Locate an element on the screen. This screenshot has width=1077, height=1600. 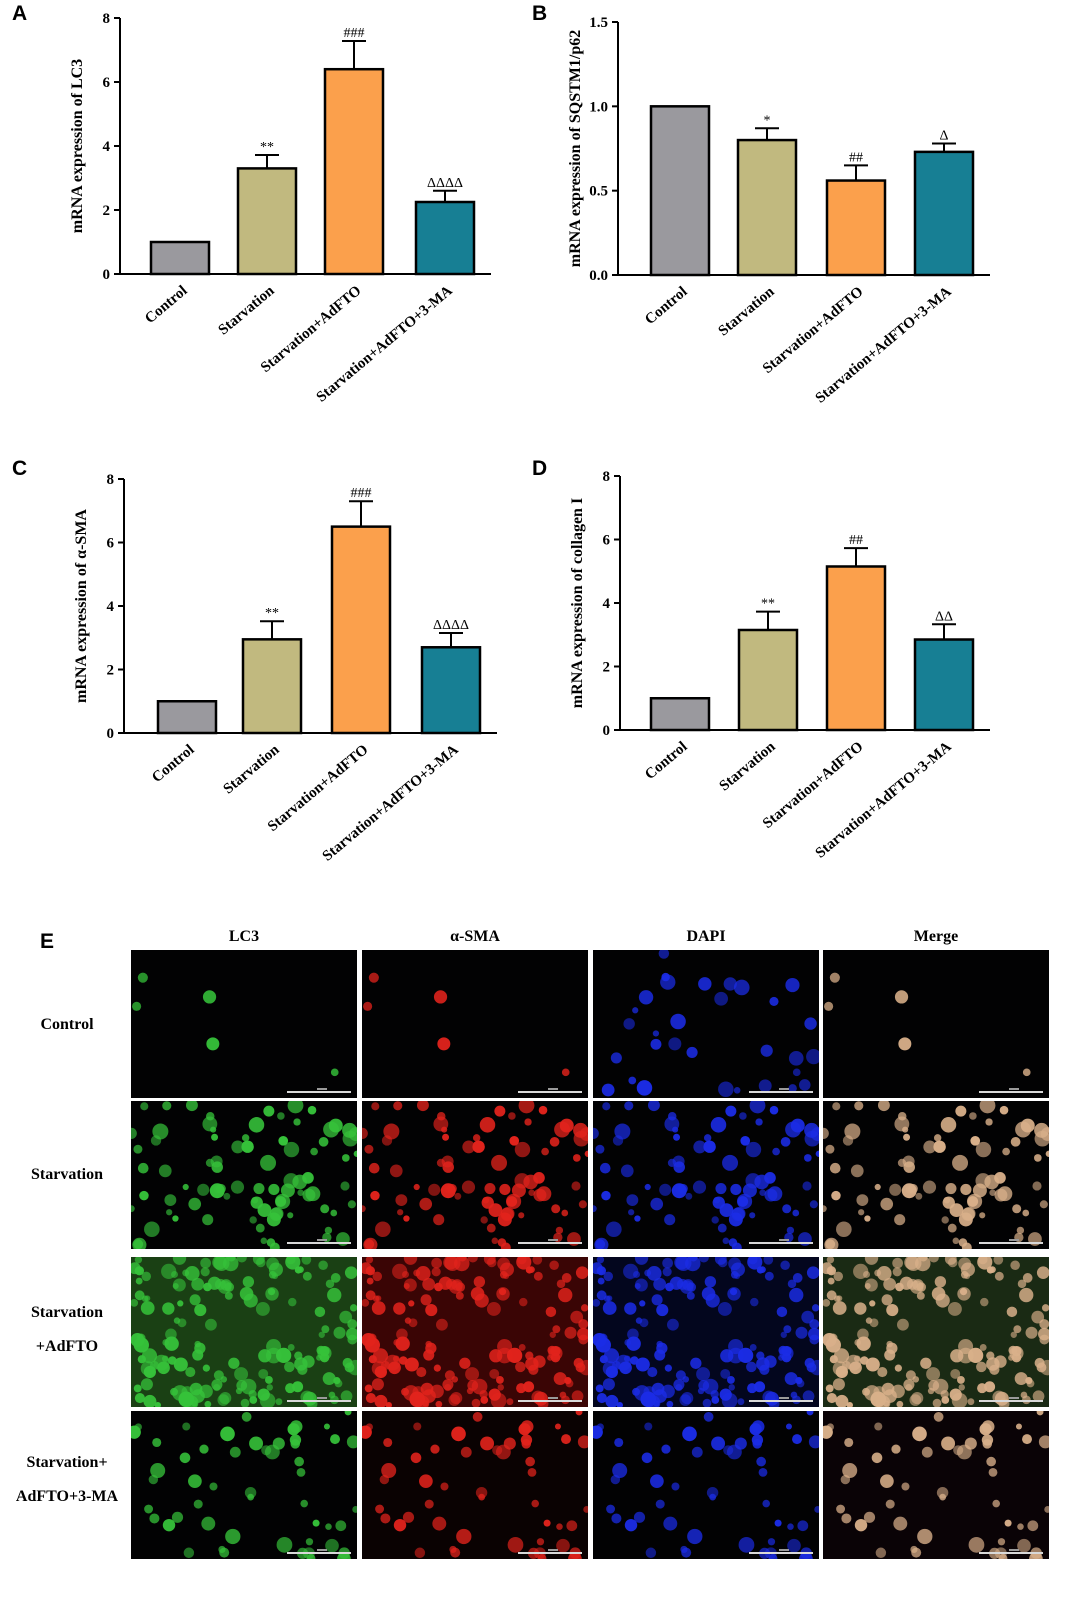
scale-bar is located at coordinates (1011, 1553).